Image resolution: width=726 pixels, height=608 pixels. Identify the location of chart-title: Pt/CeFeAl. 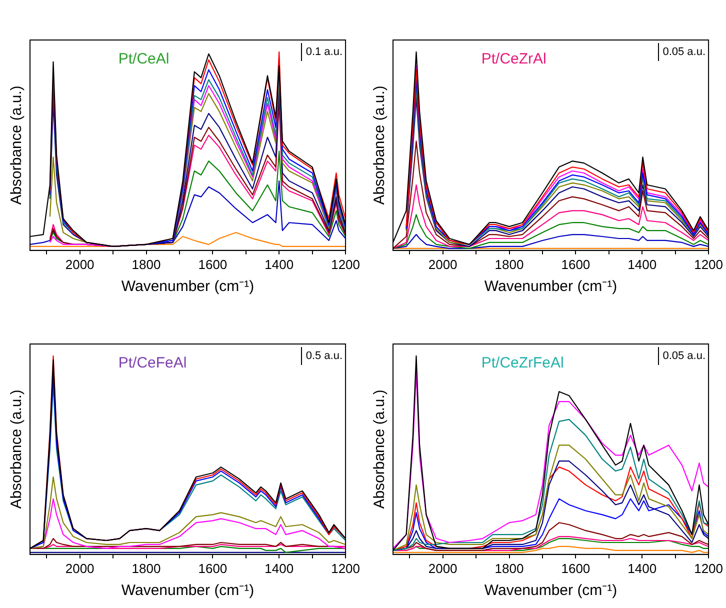
(152, 363).